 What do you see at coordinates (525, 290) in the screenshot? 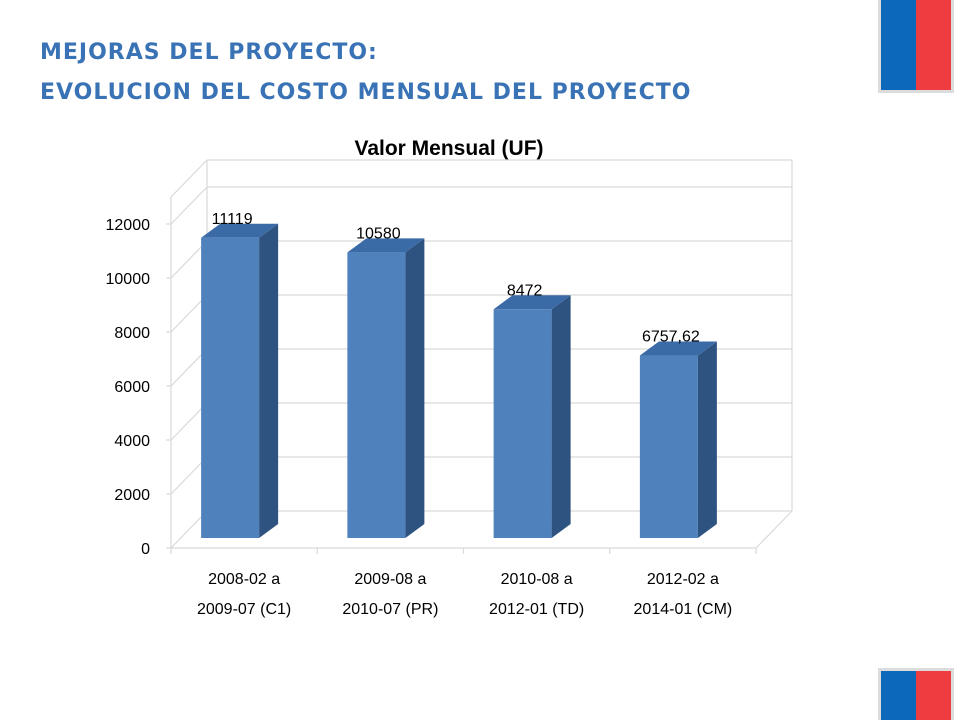
I see `data-label: 8472` at bounding box center [525, 290].